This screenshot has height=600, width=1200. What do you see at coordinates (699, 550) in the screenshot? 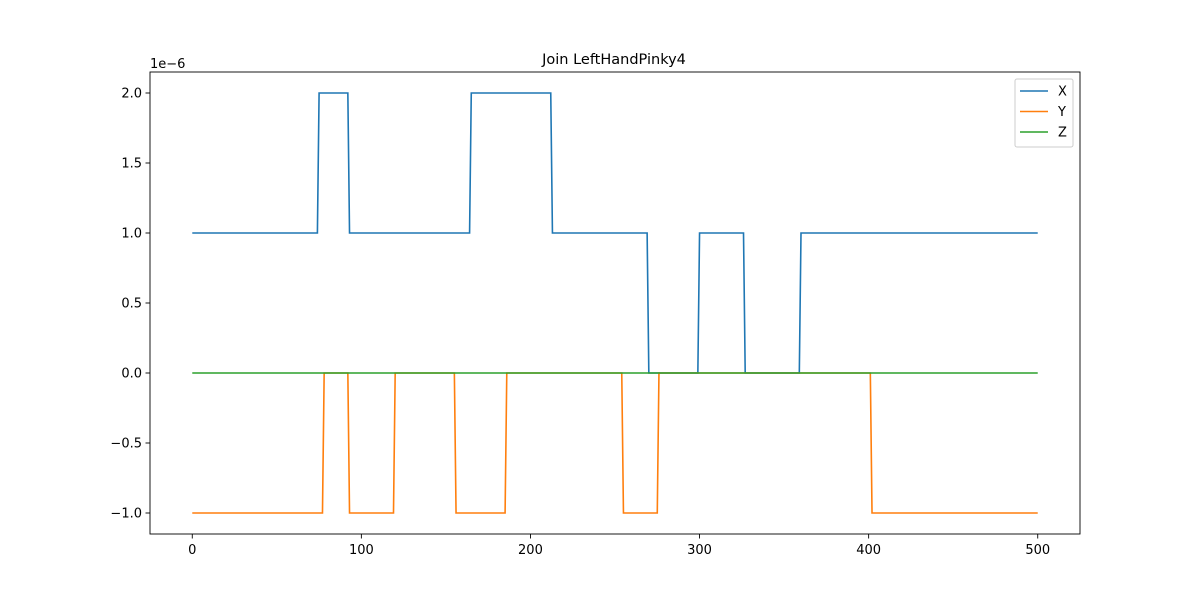
I see `x-tick-label: 300` at bounding box center [699, 550].